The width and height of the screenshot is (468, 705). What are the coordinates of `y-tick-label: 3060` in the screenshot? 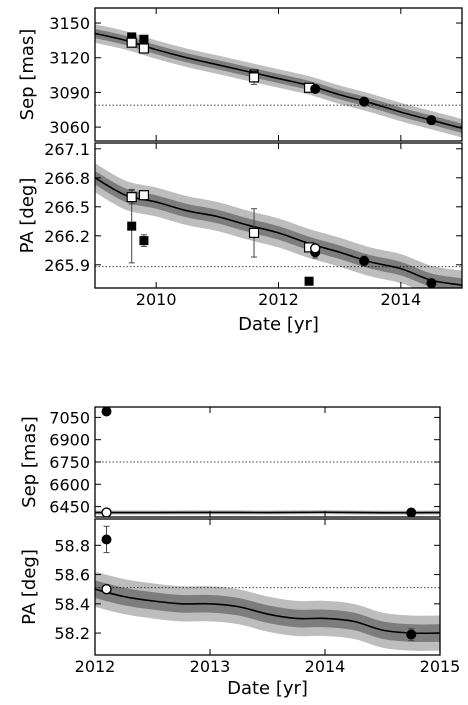 It's located at (69, 127).